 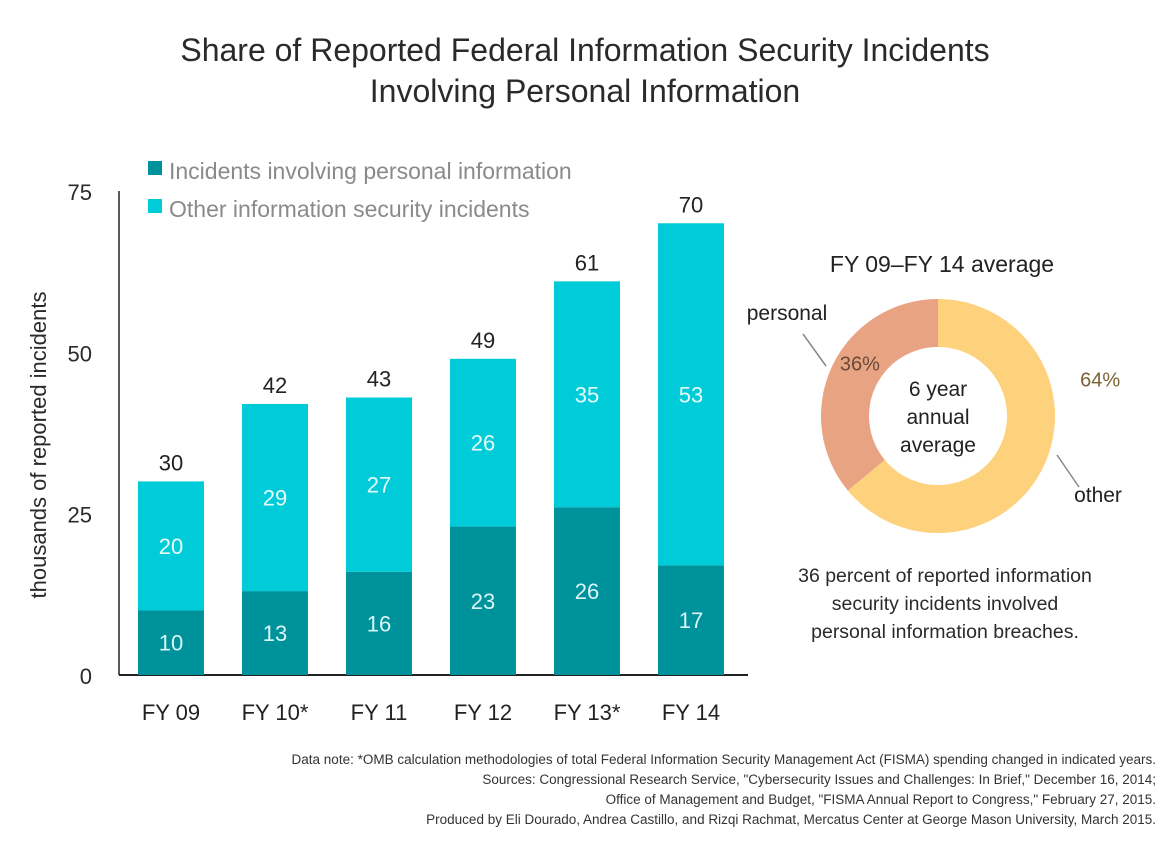 I want to click on label-other-1: 29, so click(x=275, y=498).